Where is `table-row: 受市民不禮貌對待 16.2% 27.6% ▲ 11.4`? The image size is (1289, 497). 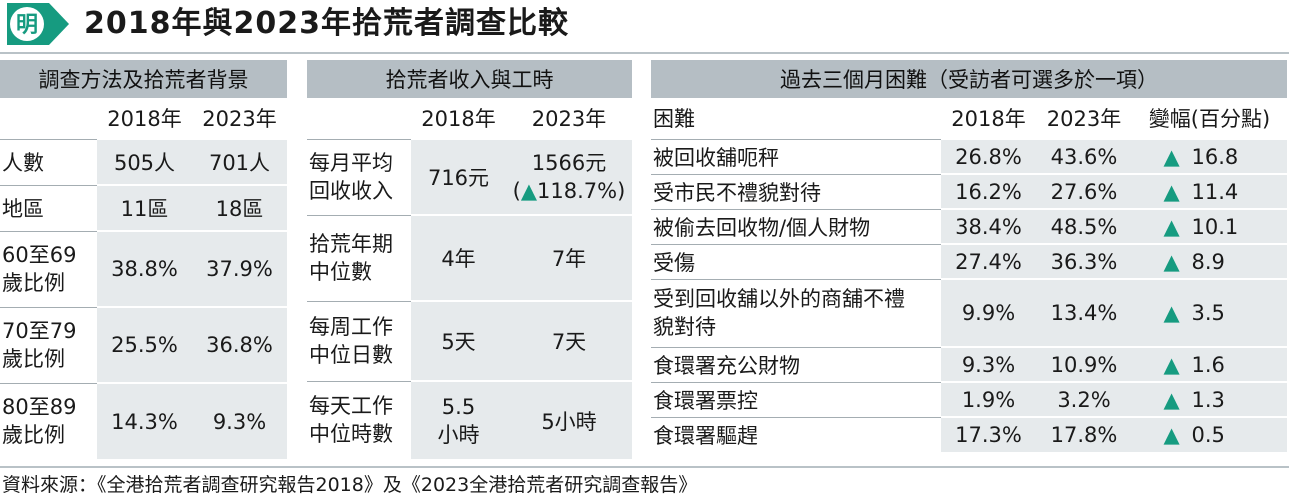
table-row: 受市民不禮貌對待 16.2% 27.6% ▲ 11.4 is located at coordinates (969, 191).